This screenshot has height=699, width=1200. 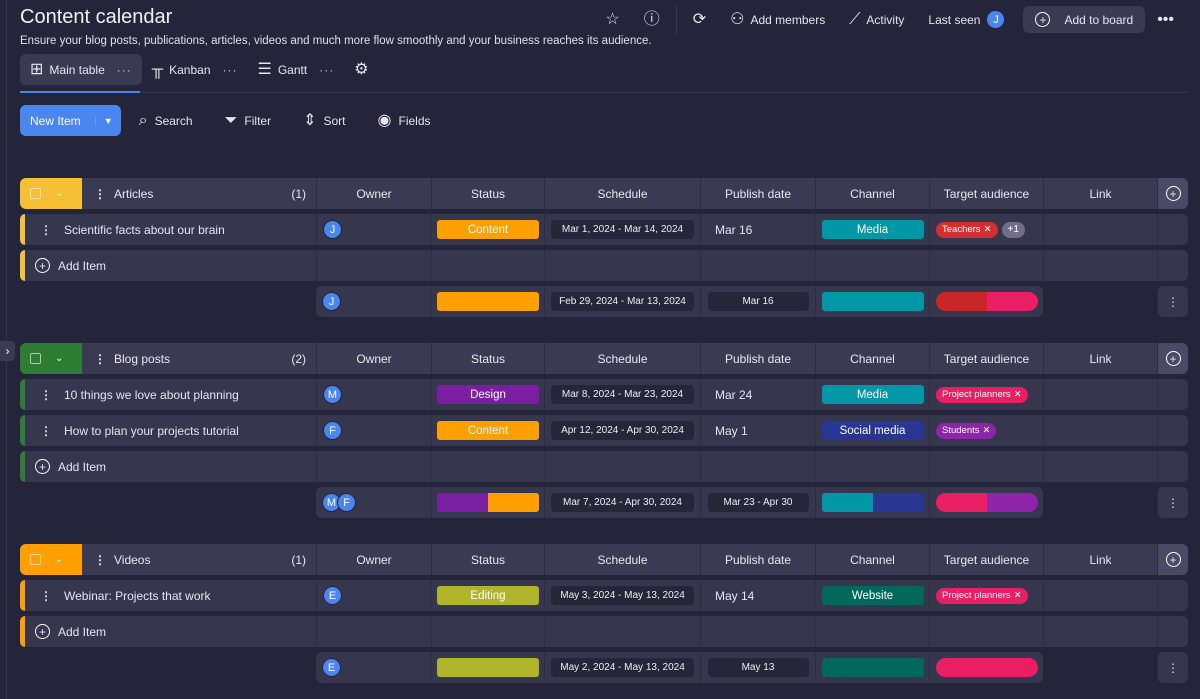 What do you see at coordinates (966, 19) in the screenshot?
I see `last-seen: Last seen J` at bounding box center [966, 19].